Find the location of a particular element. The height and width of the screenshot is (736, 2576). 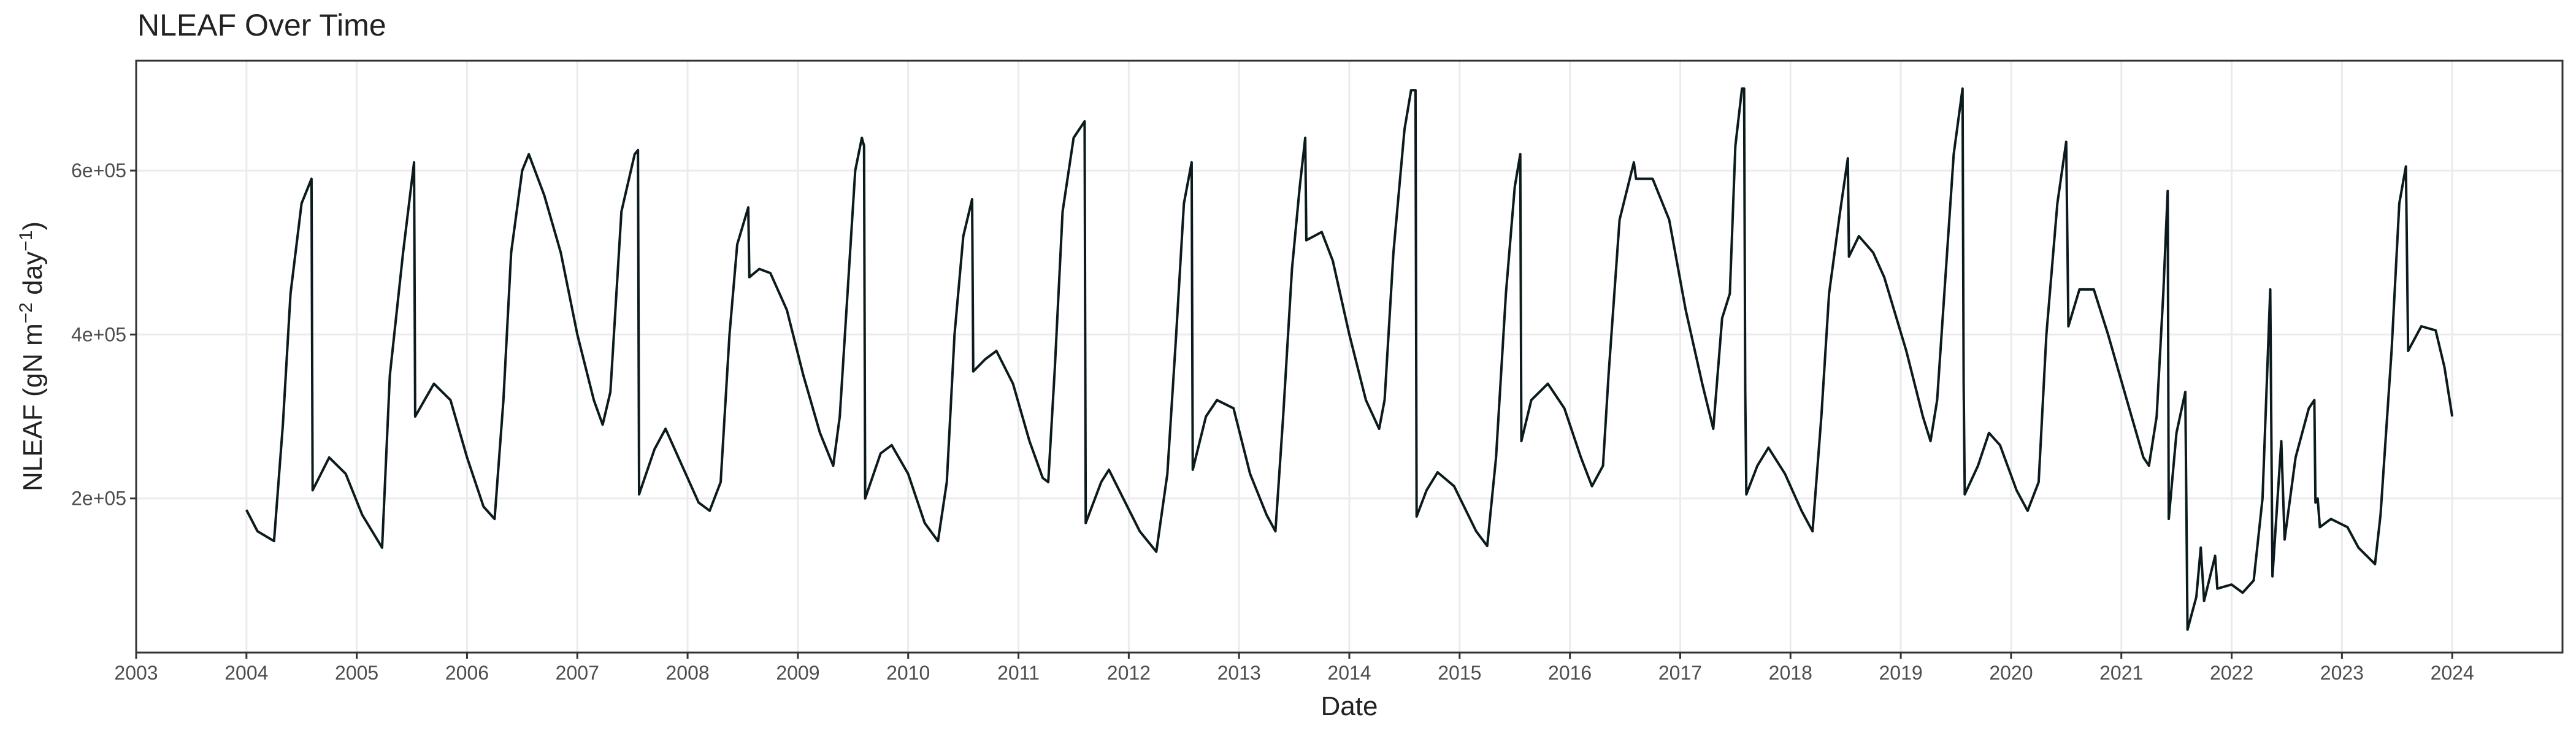

y-label-superscript: −1 is located at coordinates (26, 241).